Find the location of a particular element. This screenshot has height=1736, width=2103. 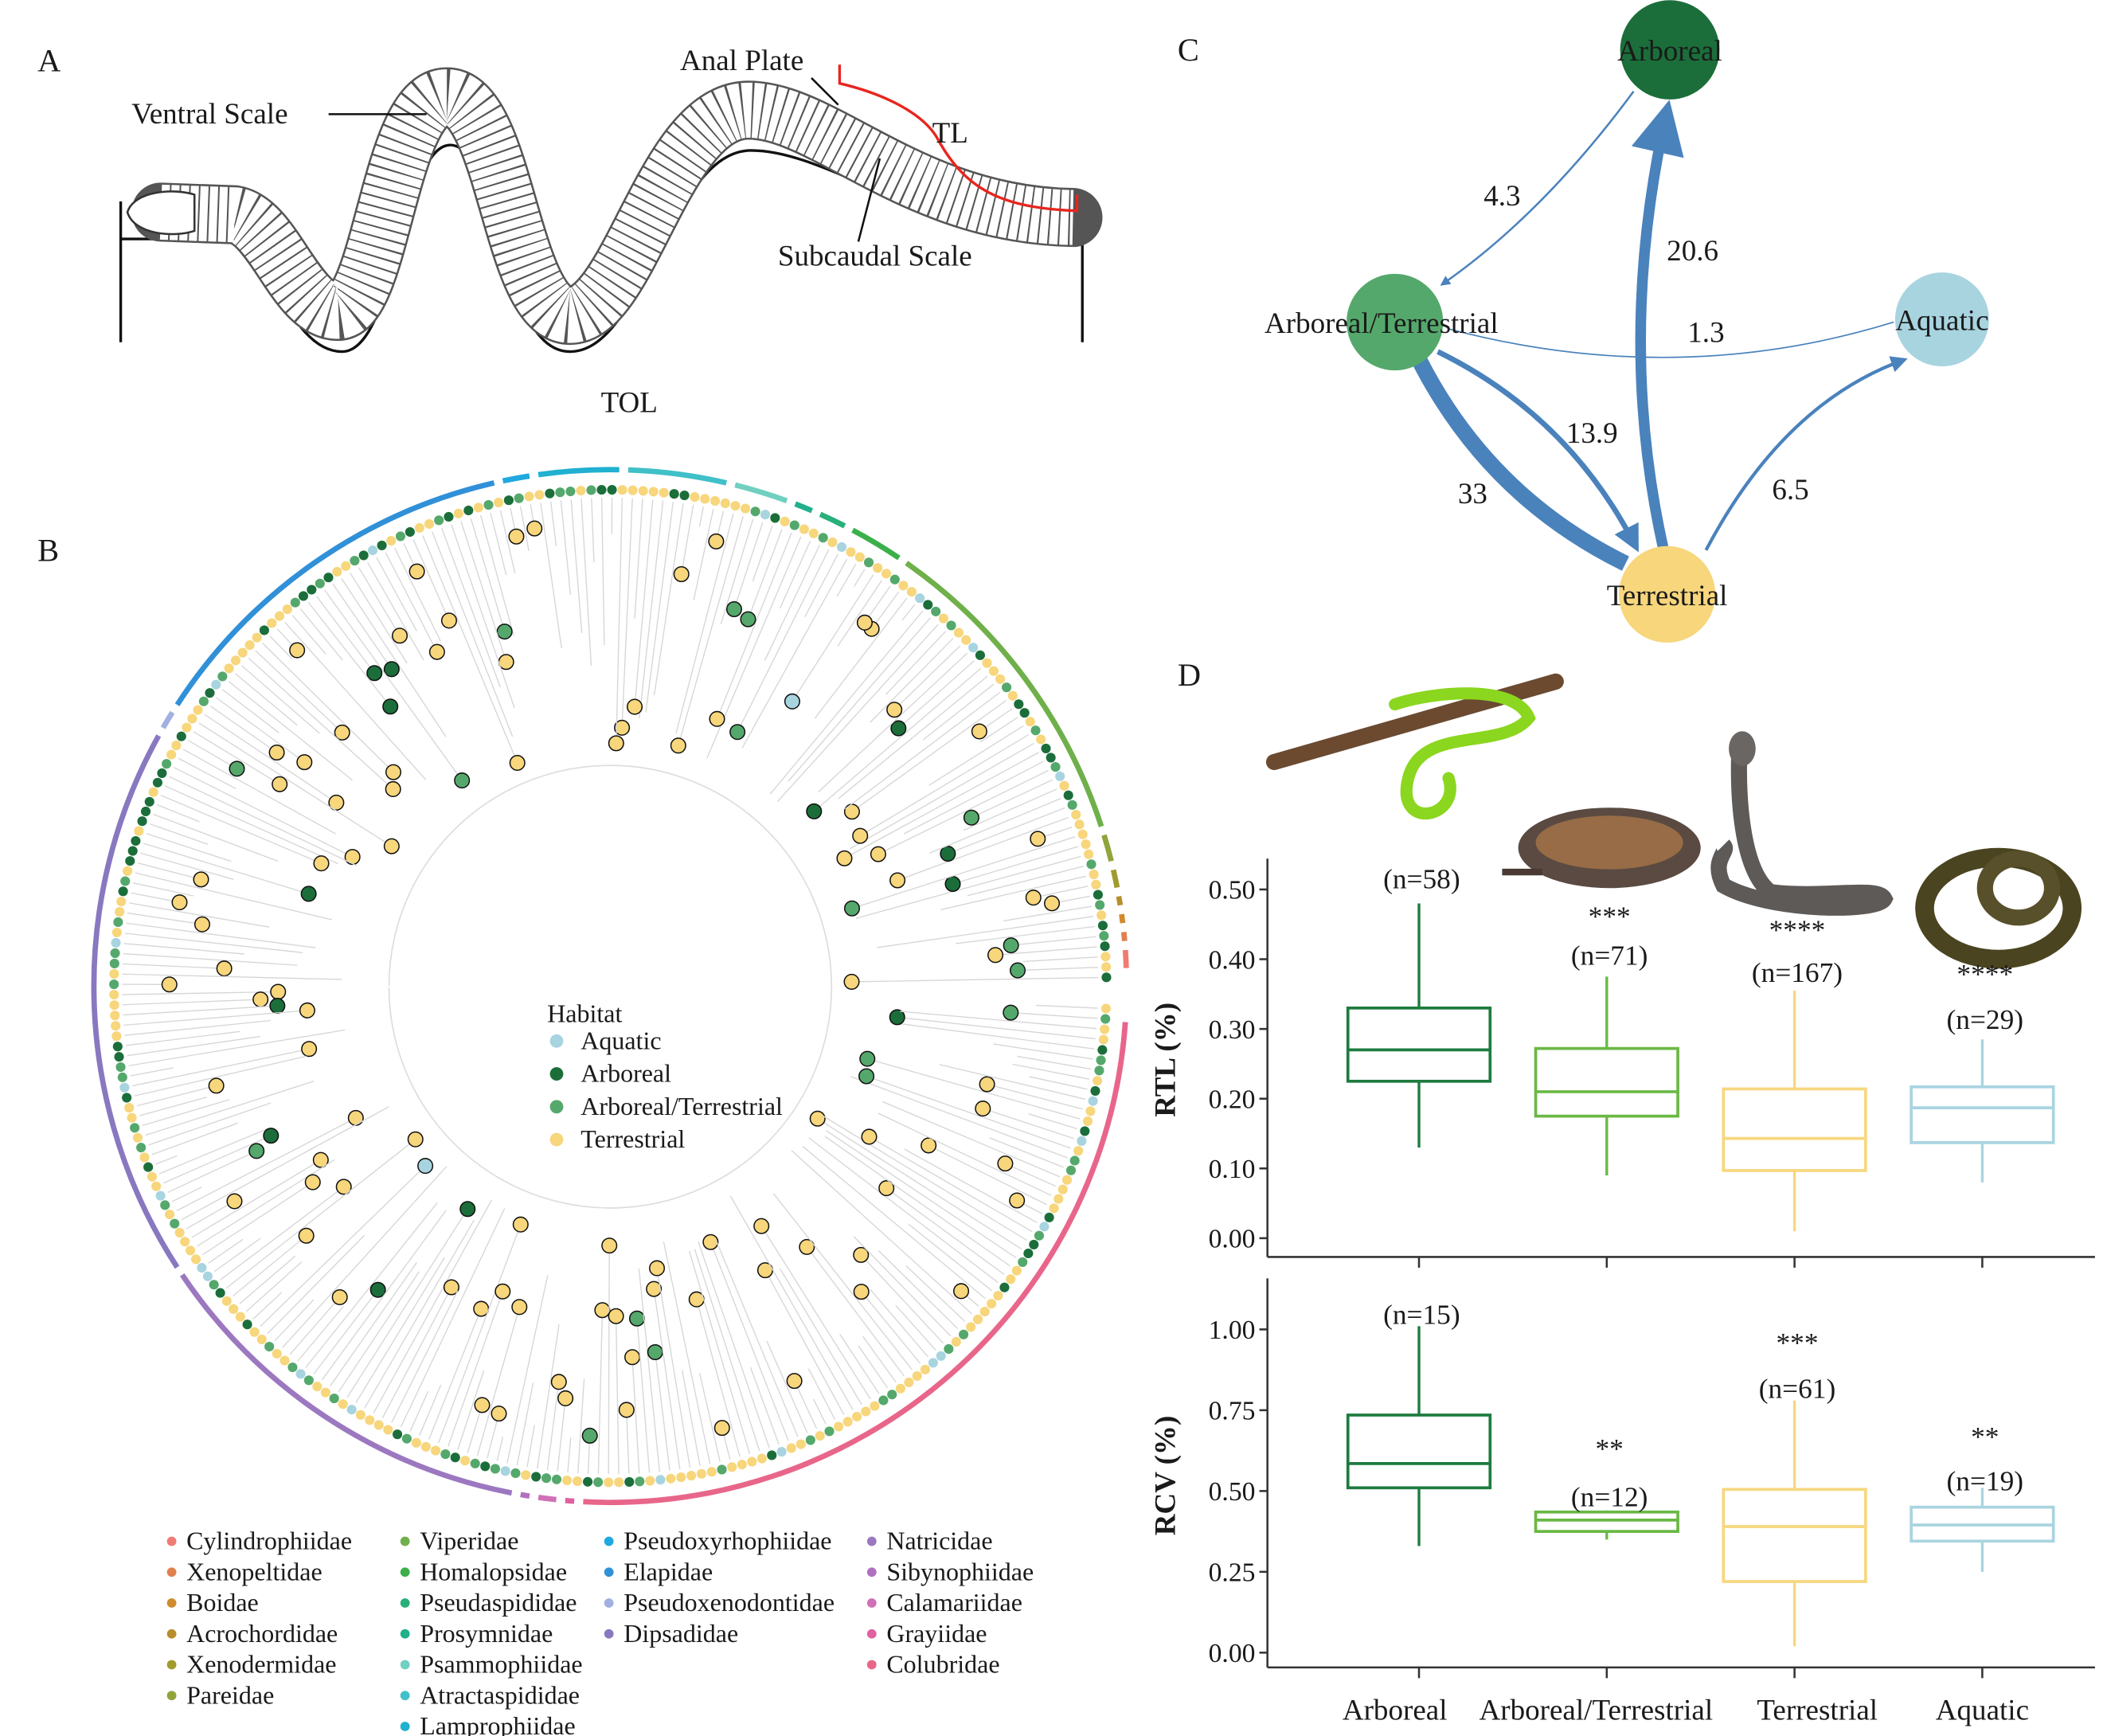

habitat-legend-title: Habitat is located at coordinates (584, 1014).